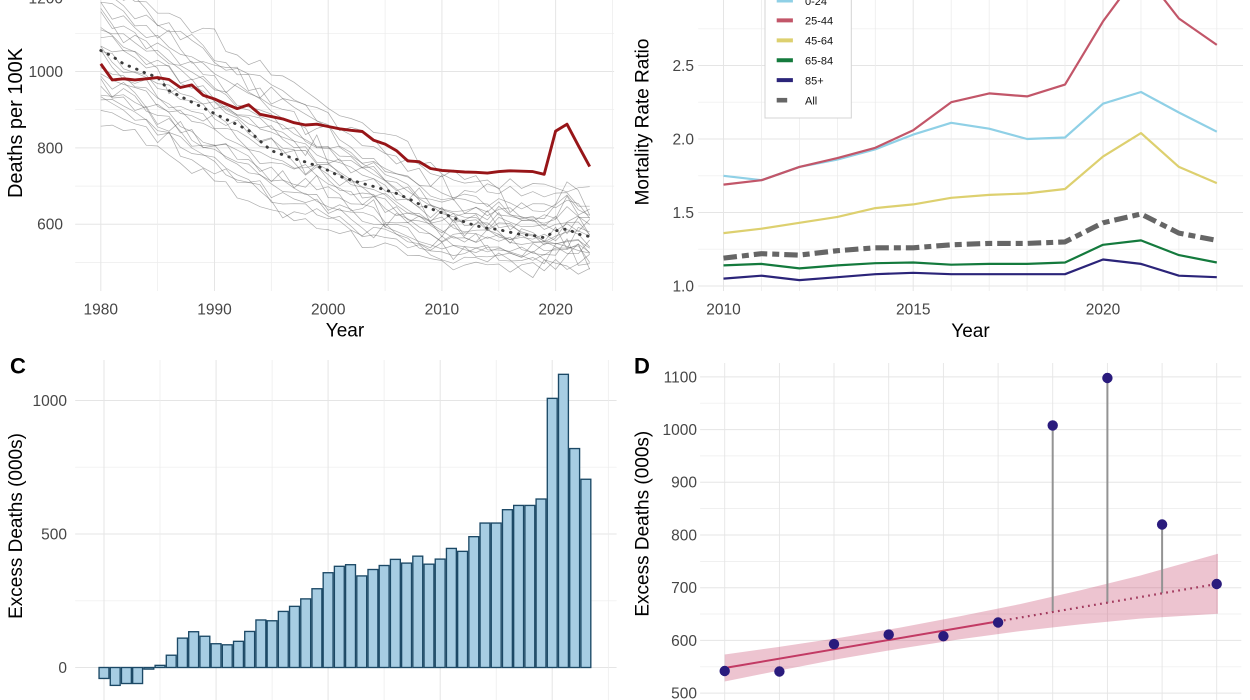 This screenshot has width=1250, height=700. I want to click on svg-text: 0-24, so click(816, 4).